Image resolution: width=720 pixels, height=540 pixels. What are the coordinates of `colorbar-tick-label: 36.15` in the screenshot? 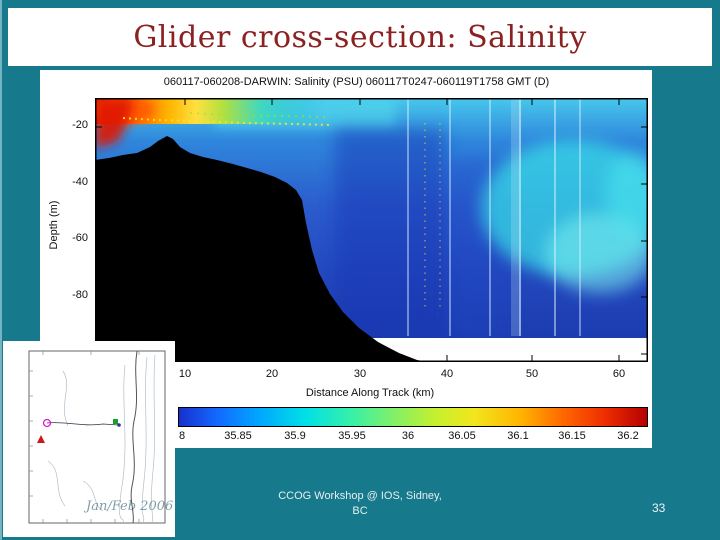 It's located at (572, 436).